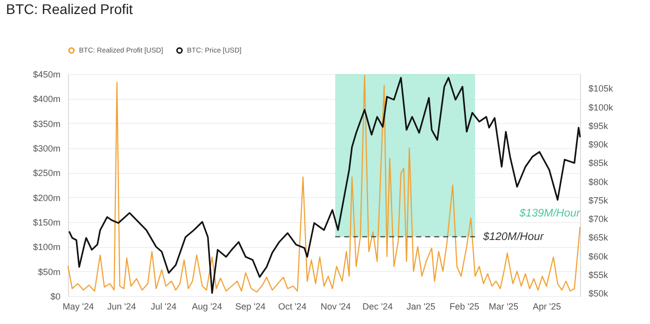  Describe the element at coordinates (121, 307) in the screenshot. I see `x-tick-label: Jun '24` at that location.